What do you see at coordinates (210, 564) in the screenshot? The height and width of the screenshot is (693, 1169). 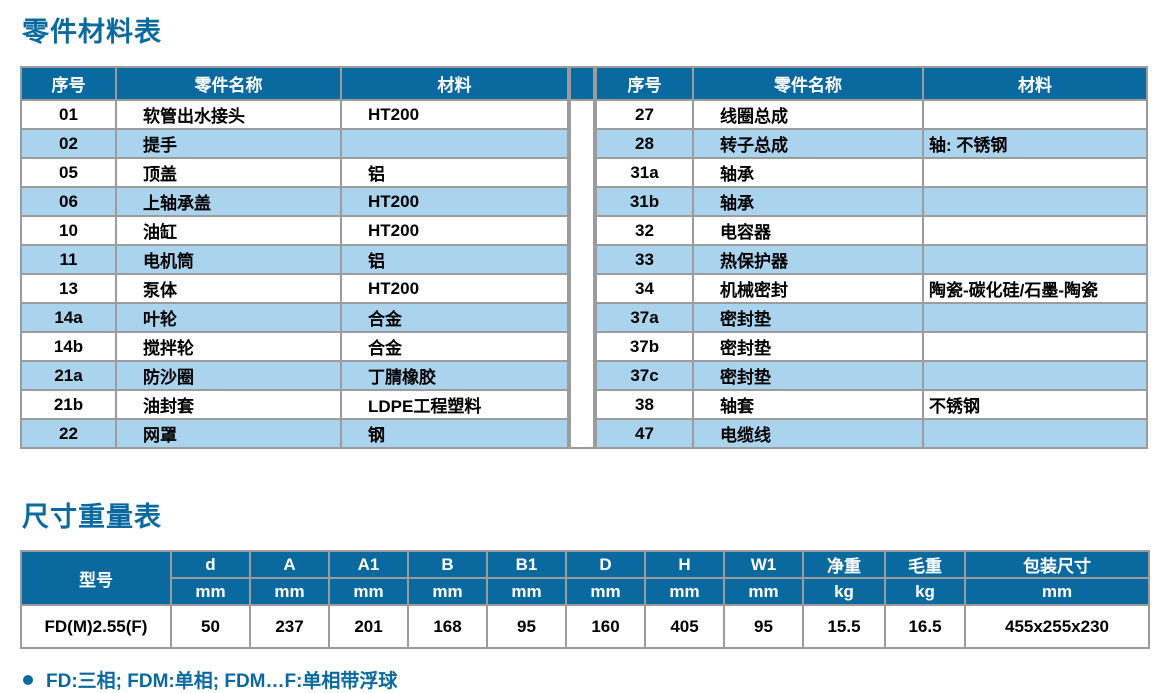 I see `column-header-d: d` at bounding box center [210, 564].